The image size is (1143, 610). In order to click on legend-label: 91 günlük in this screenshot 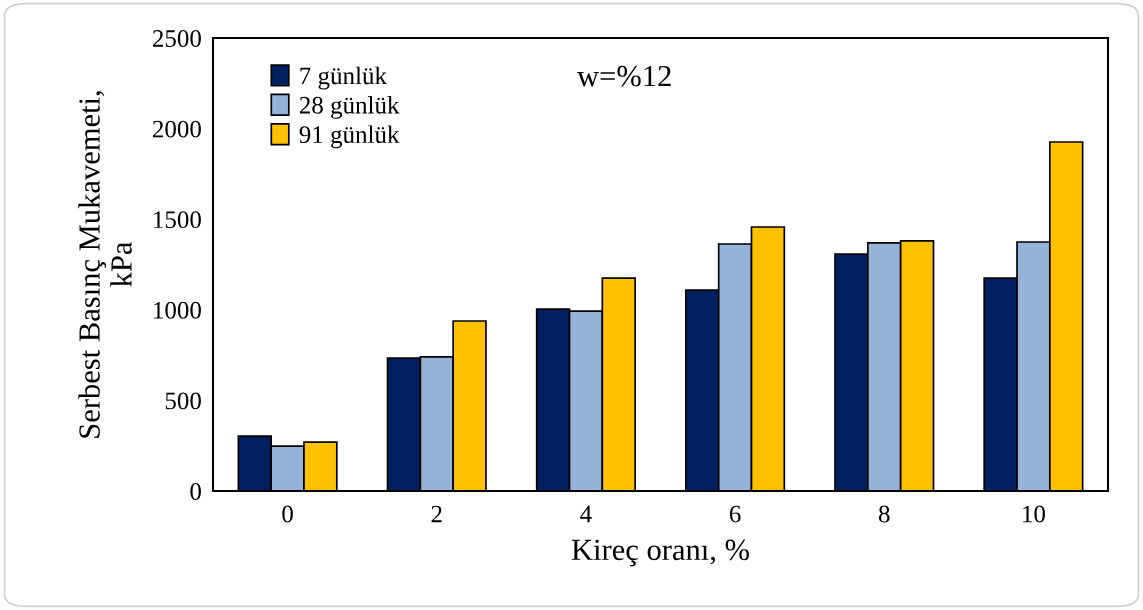, I will do `click(349, 137)`.